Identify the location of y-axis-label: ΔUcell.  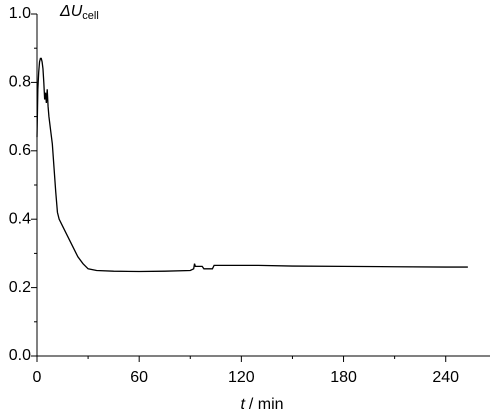
(79, 12).